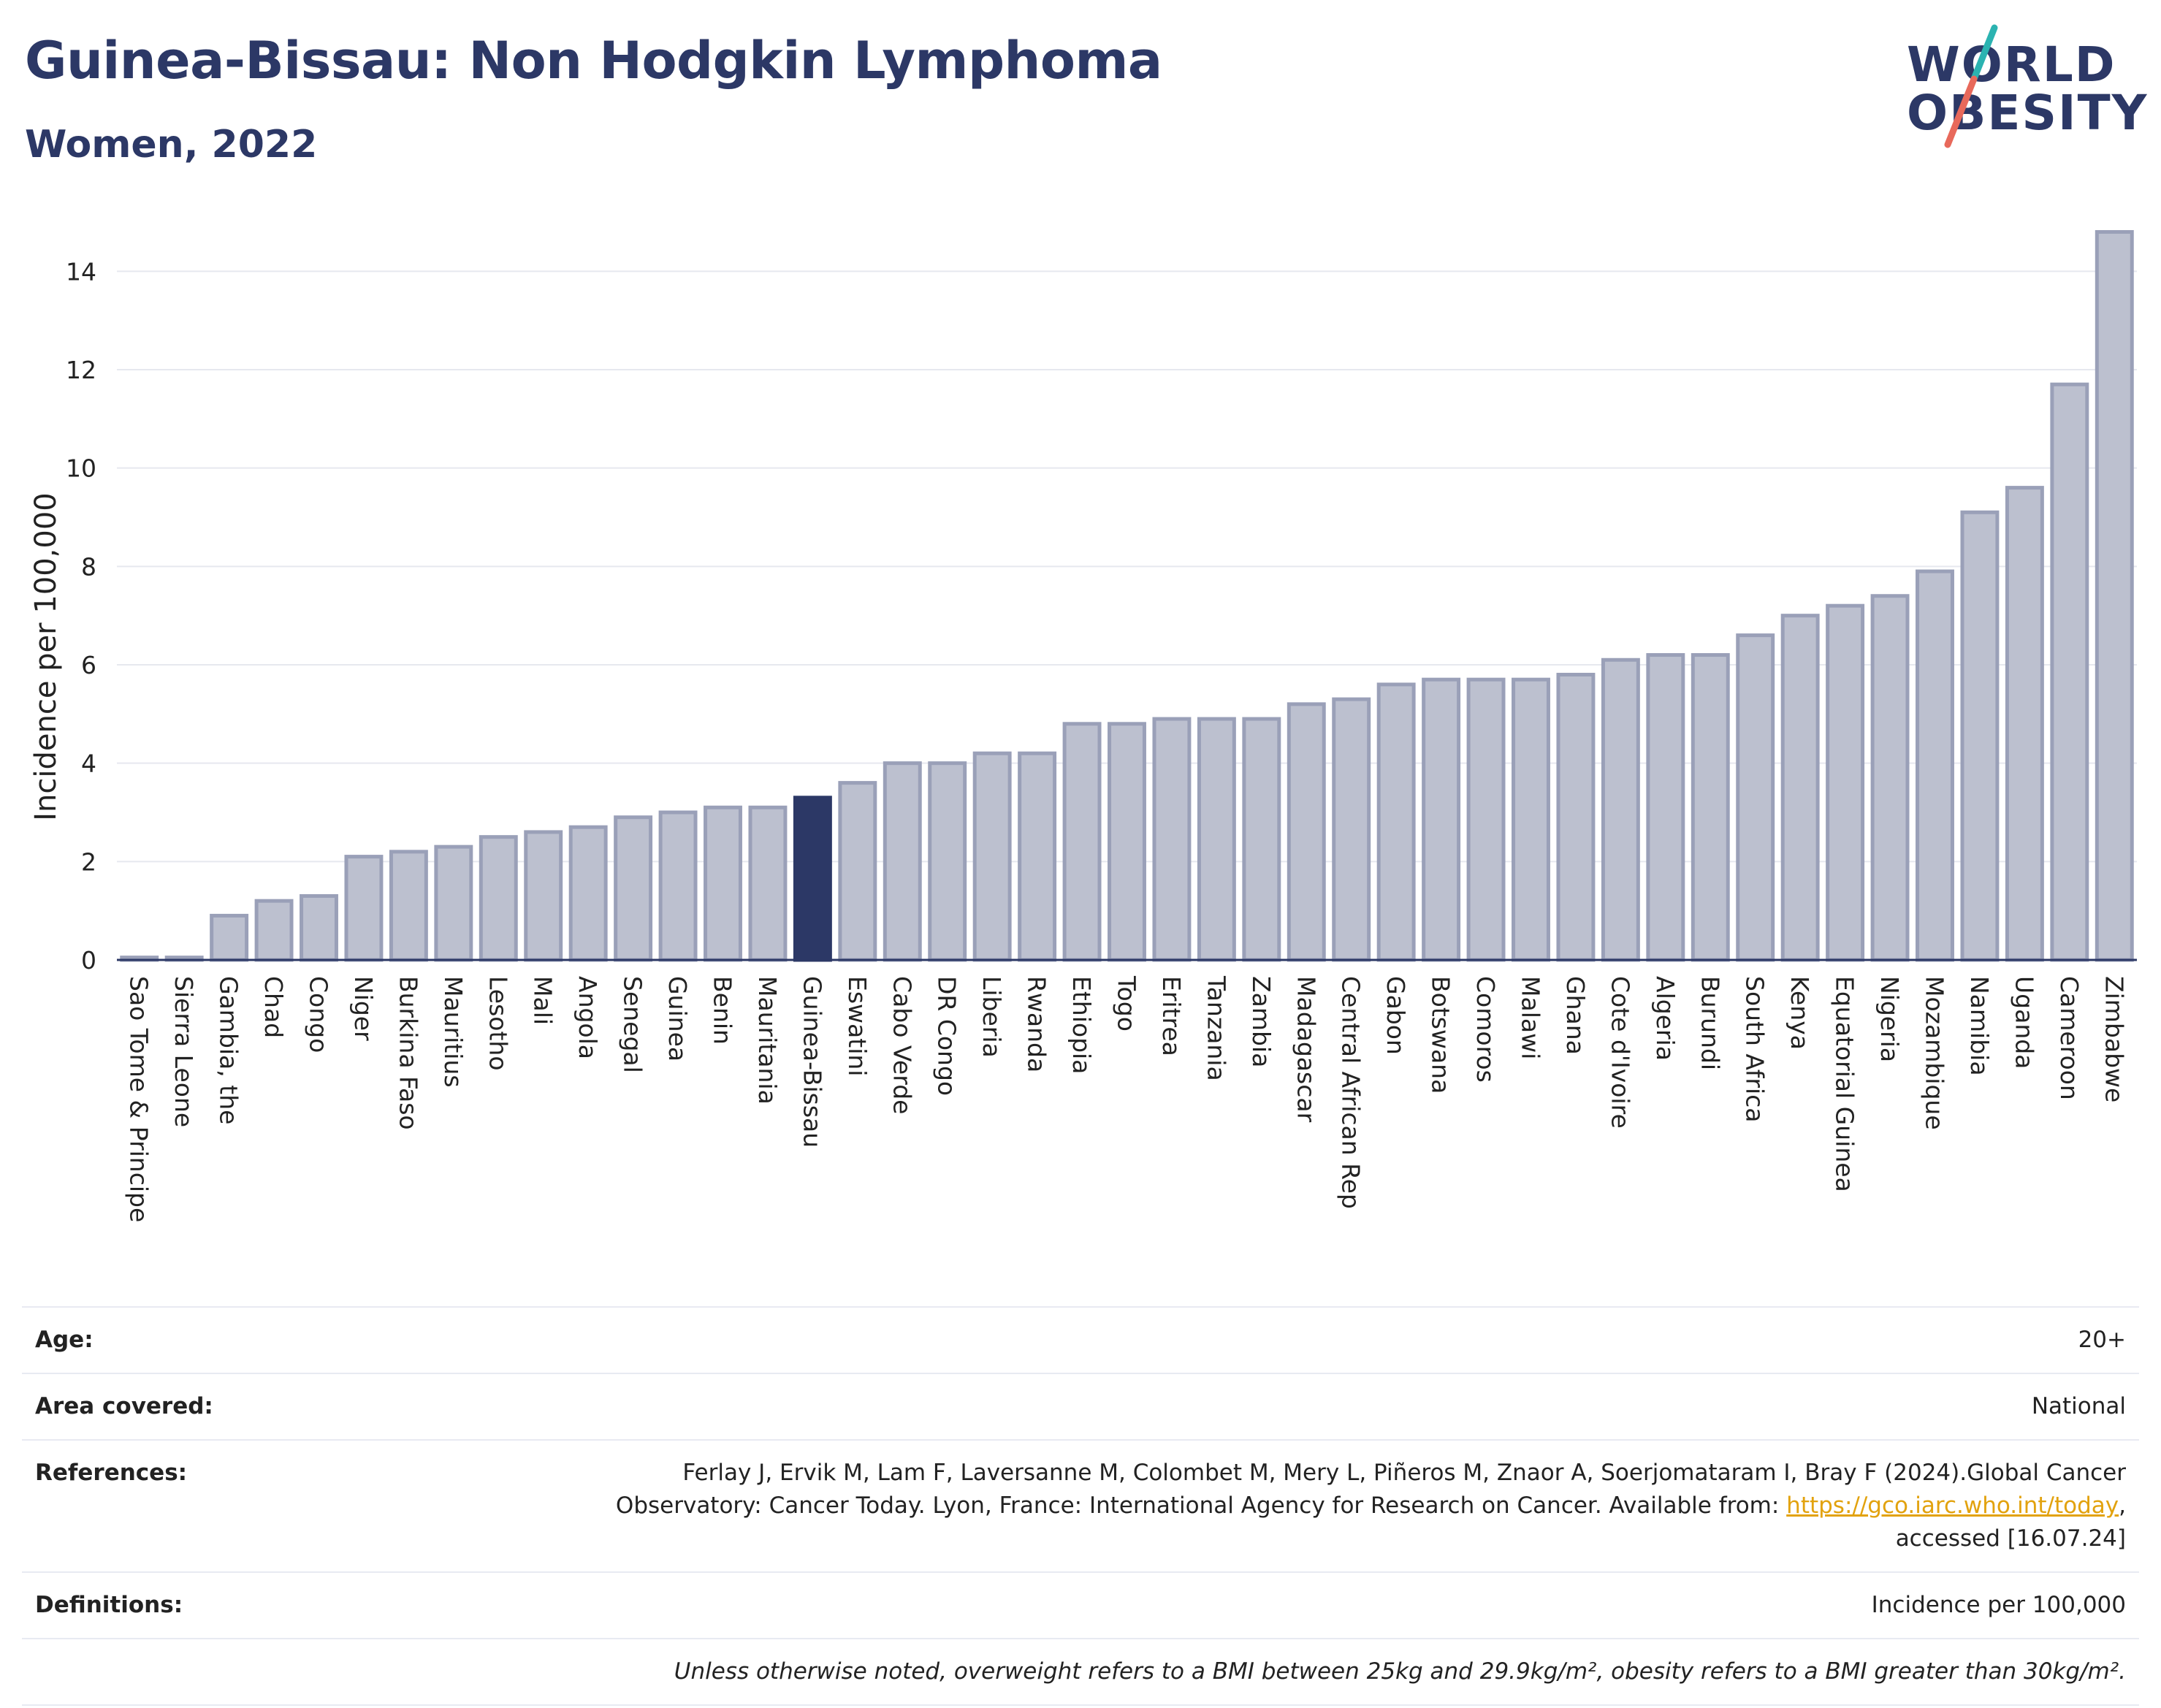 The width and height of the screenshot is (2161, 1708). I want to click on x-tick-label: DR Congo, so click(947, 1036).